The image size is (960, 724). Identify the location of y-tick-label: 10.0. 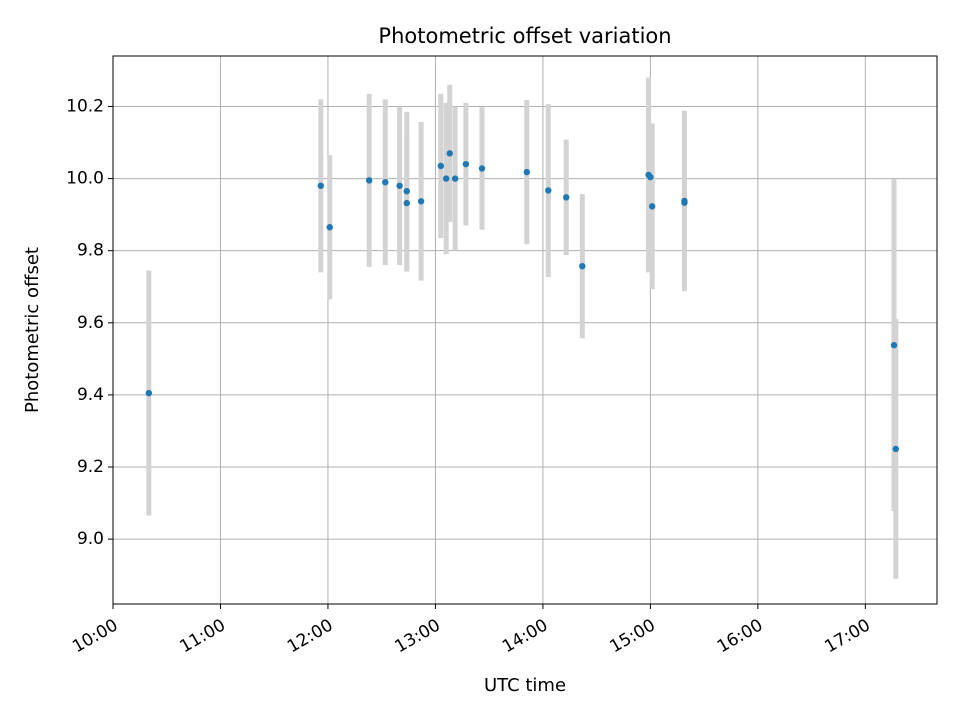
(85, 179).